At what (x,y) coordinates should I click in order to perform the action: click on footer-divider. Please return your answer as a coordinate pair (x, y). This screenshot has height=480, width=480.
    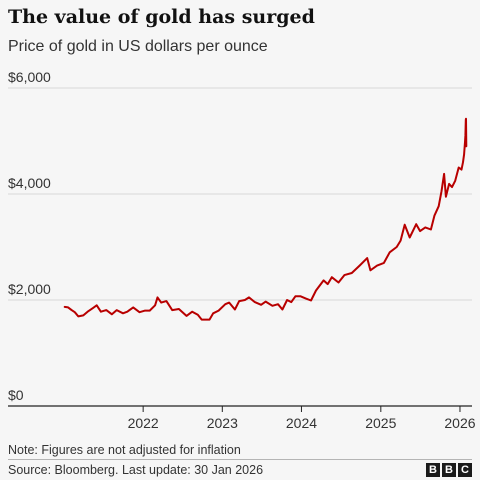
    Looking at the image, I should click on (240, 459).